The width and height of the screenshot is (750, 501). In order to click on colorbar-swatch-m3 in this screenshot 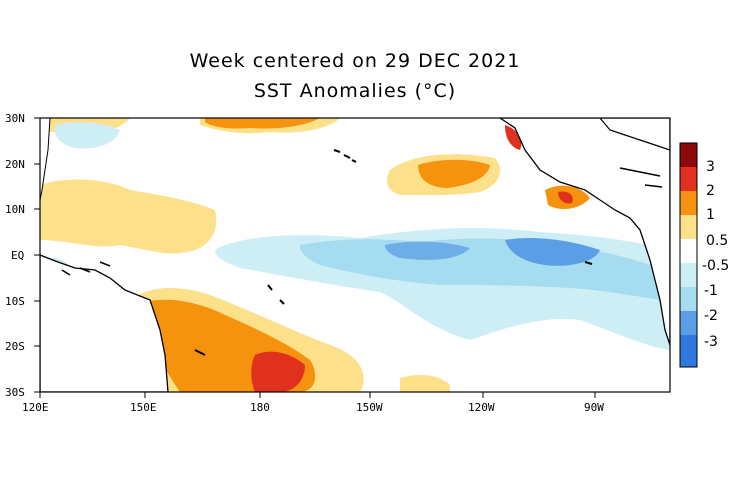, I will do `click(688, 351)`.